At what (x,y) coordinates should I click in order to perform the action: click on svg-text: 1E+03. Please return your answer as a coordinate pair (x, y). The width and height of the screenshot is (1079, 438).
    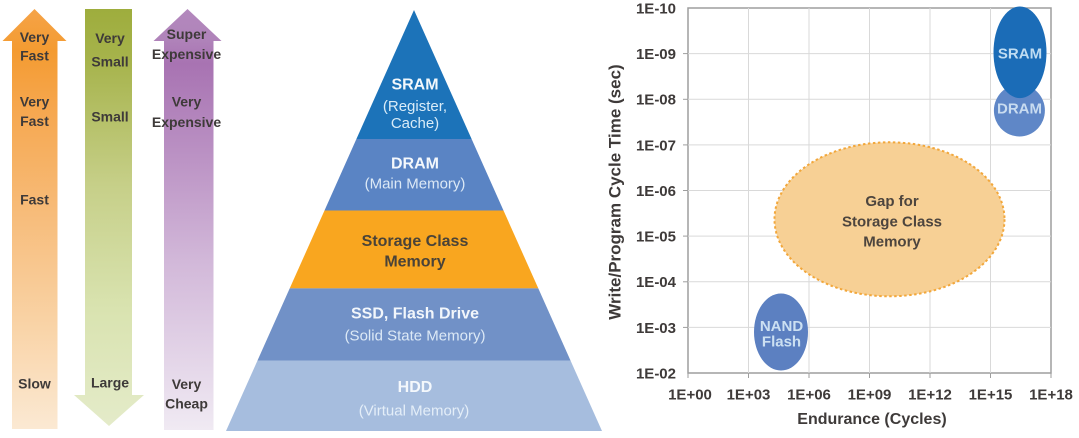
    Looking at the image, I should click on (749, 395).